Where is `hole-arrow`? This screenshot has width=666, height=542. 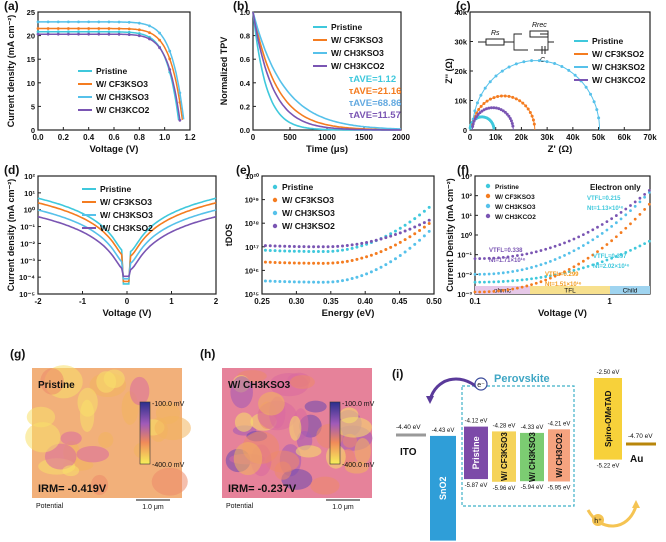
hole-arrow is located at coordinates (612, 516).